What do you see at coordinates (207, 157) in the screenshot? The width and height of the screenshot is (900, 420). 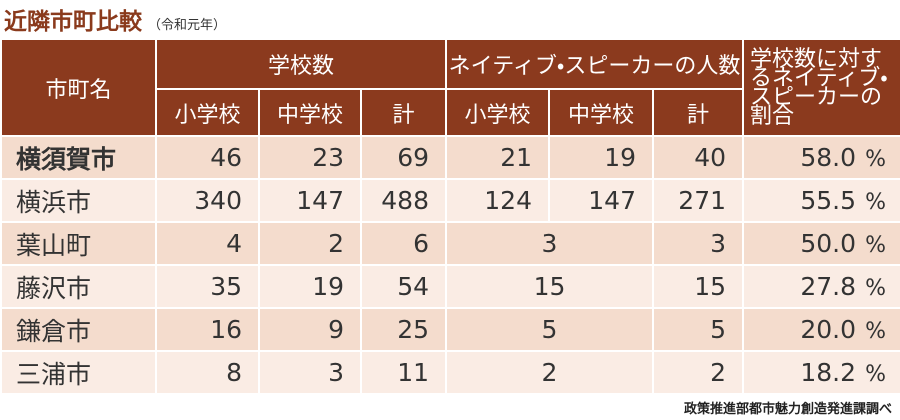 I see `value-cell: 46` at bounding box center [207, 157].